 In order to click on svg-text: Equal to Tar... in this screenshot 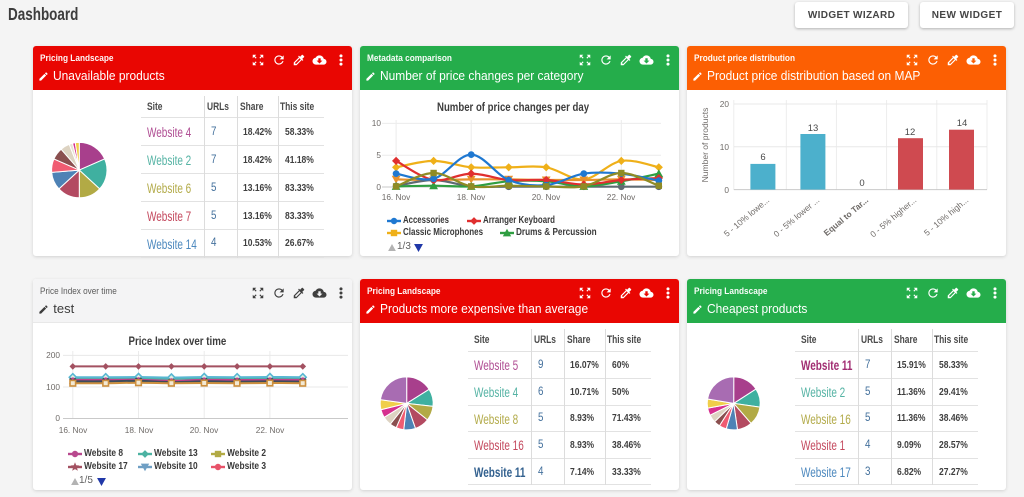, I will do `click(846, 216)`.